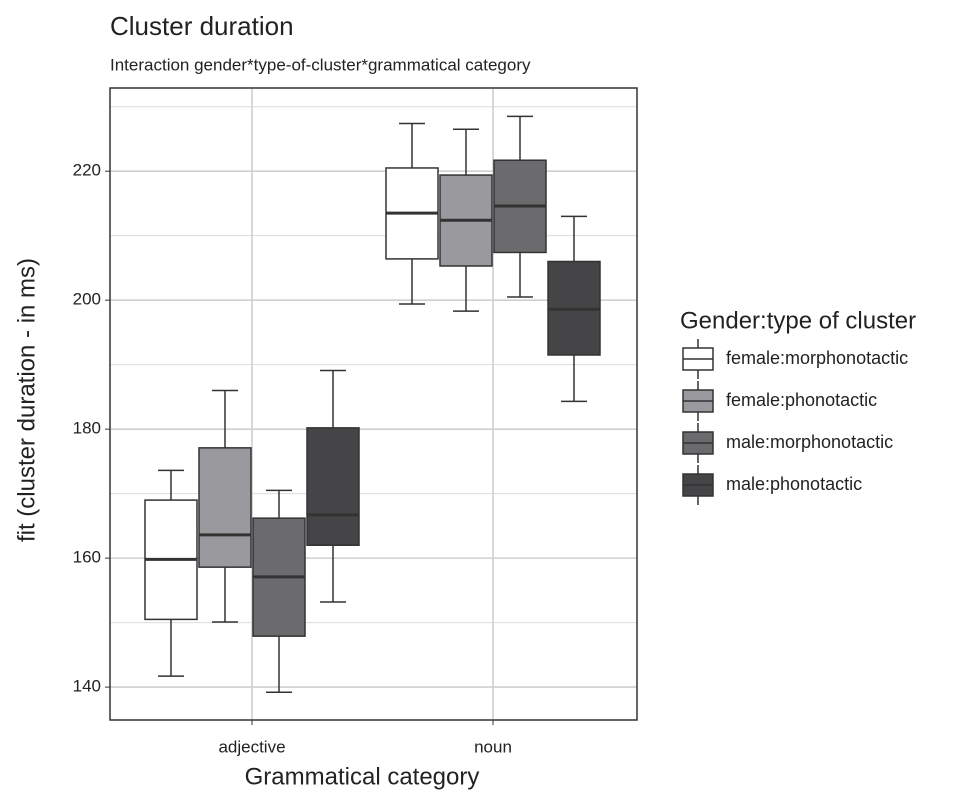  Describe the element at coordinates (87, 299) in the screenshot. I see `y-tick-label: 200` at that location.